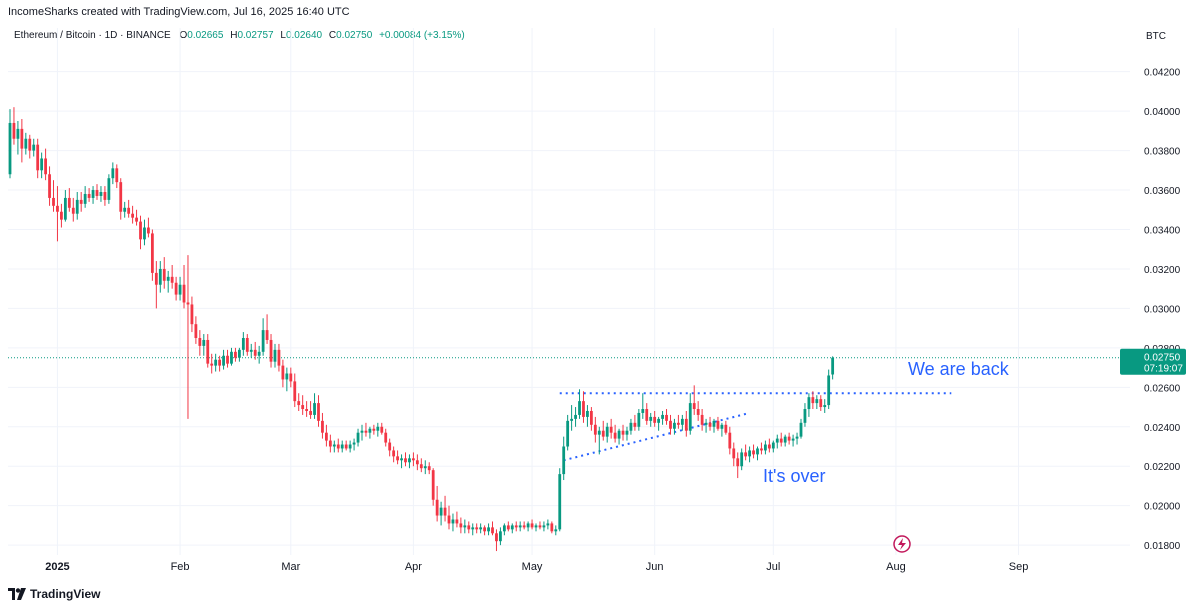 This screenshot has width=1200, height=607. Describe the element at coordinates (283, 35) in the screenshot. I see `low-label: L` at that location.